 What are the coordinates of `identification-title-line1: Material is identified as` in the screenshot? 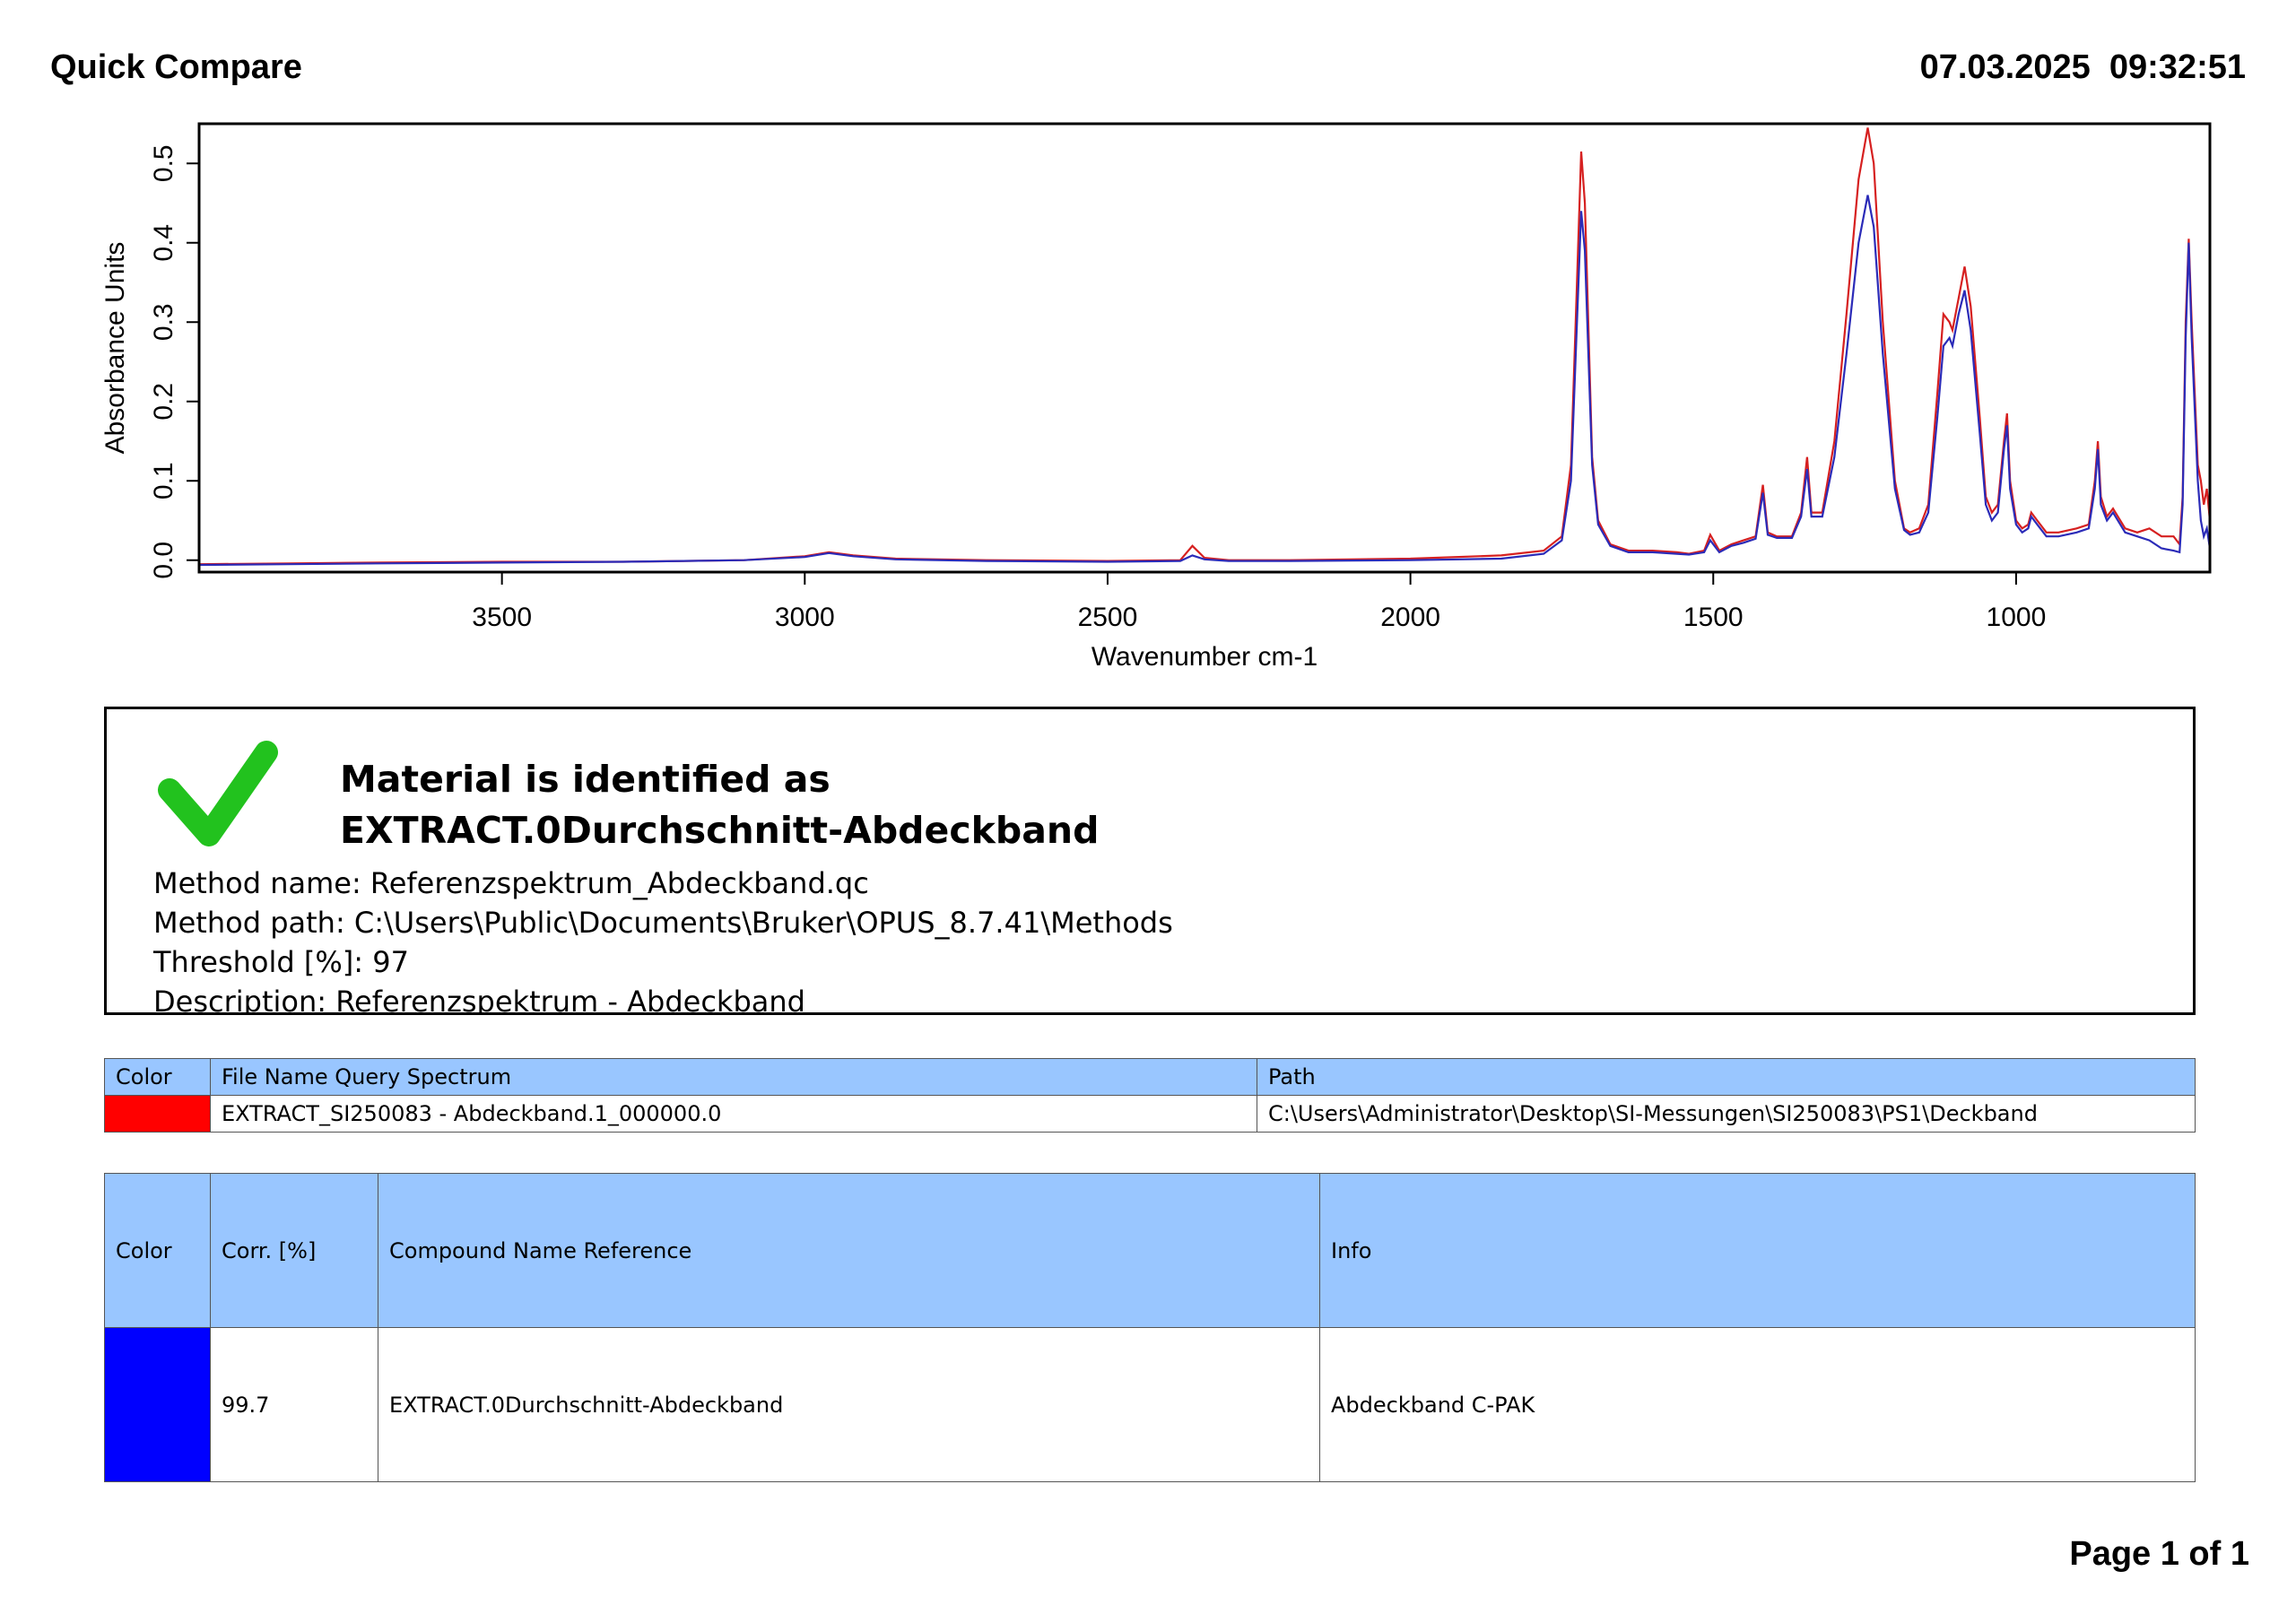 It's located at (585, 779).